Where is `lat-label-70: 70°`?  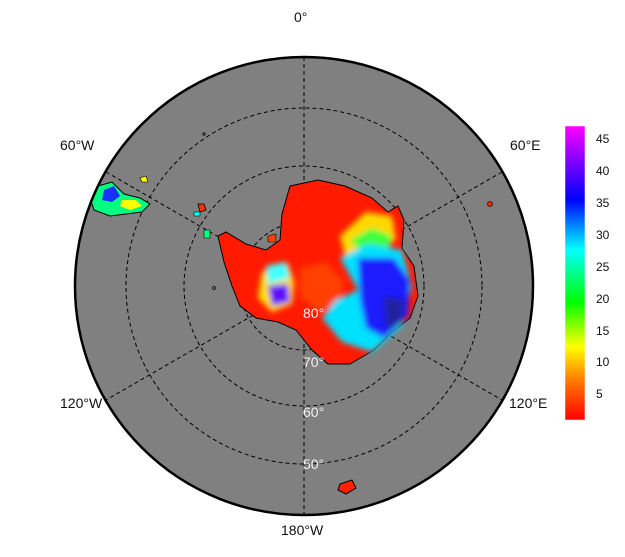 lat-label-70: 70° is located at coordinates (314, 362).